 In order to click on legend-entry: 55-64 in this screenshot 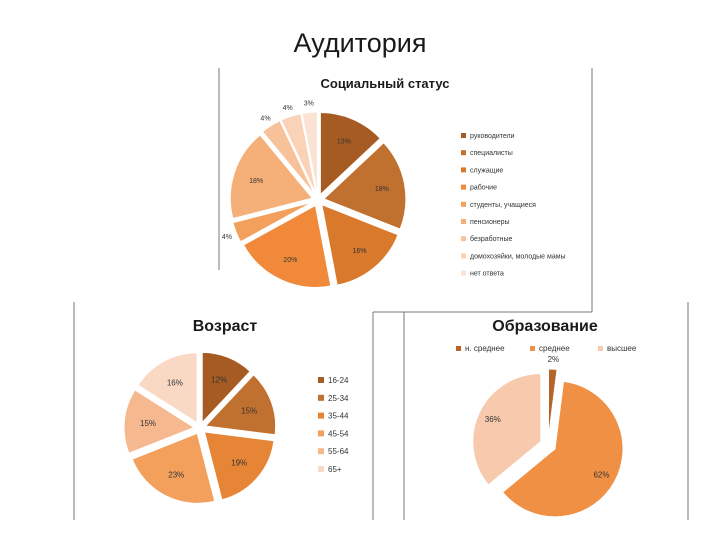, I will do `click(338, 451)`.